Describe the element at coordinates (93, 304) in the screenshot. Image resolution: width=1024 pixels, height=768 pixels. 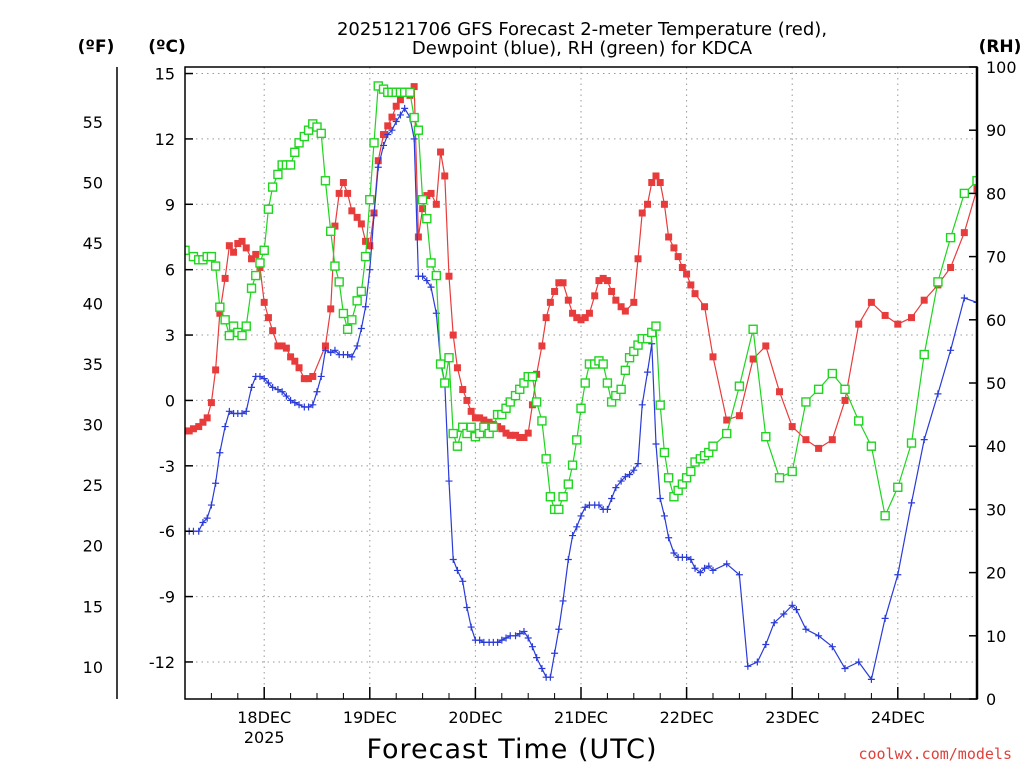
I see `f-tick-label: 40` at that location.